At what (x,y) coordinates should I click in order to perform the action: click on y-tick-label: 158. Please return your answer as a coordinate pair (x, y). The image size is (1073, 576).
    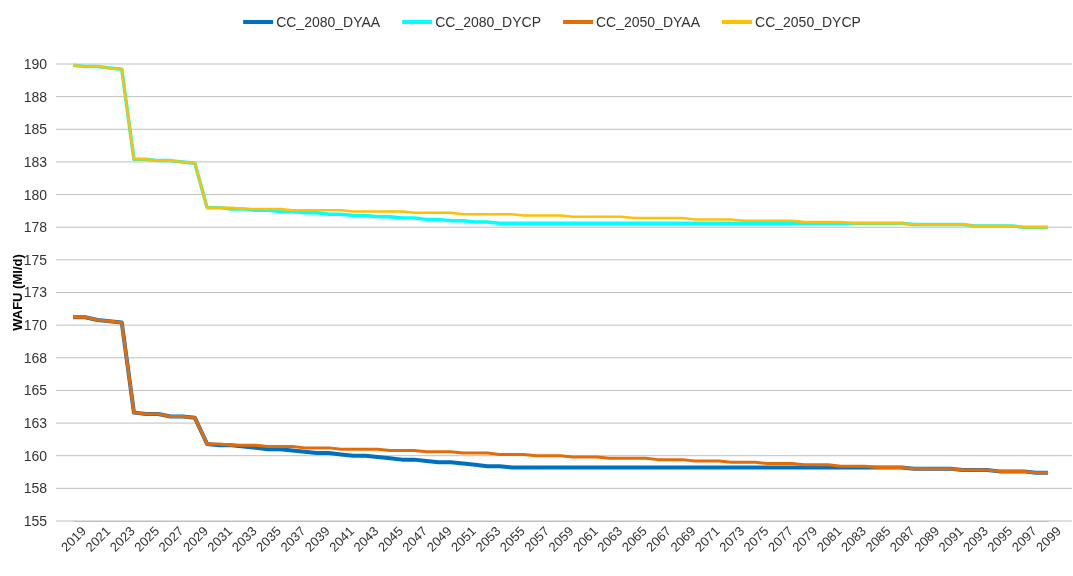
    Looking at the image, I should click on (35, 488).